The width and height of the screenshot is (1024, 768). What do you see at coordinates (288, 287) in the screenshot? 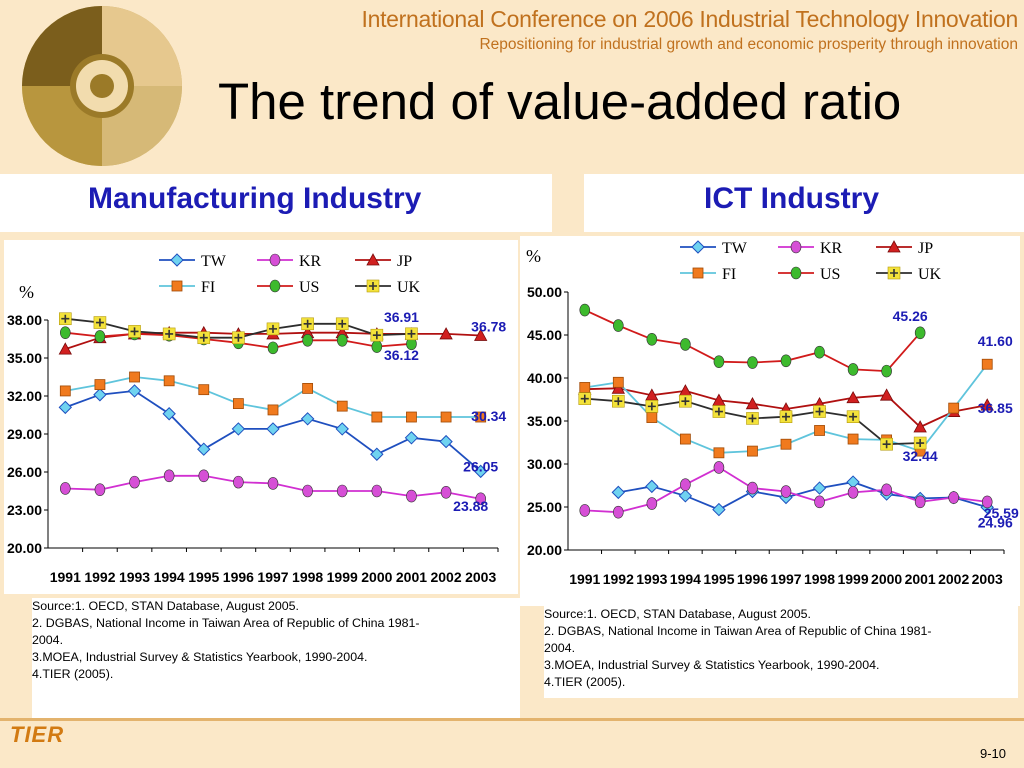
I see `legend-entry-us: US` at bounding box center [288, 287].